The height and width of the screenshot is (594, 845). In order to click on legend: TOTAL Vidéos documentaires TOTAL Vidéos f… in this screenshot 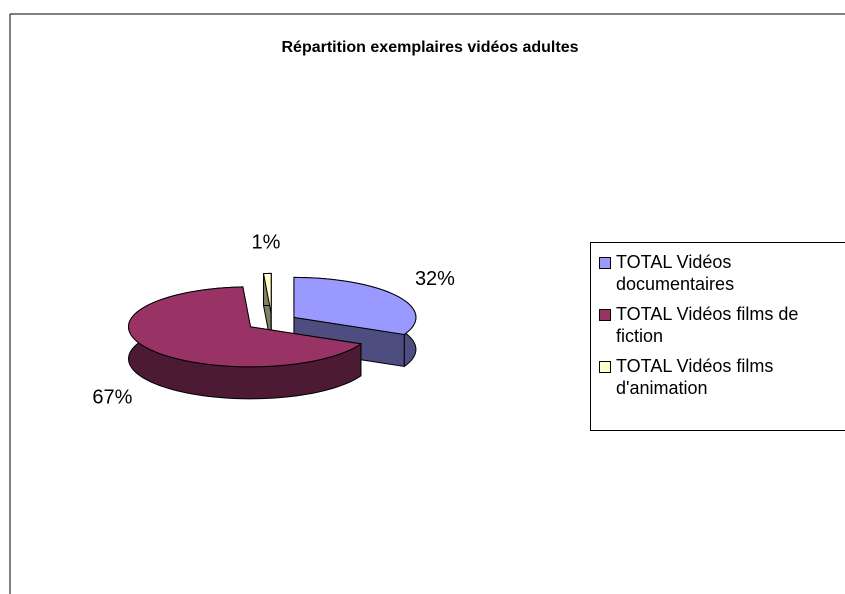, I will do `click(717, 336)`.